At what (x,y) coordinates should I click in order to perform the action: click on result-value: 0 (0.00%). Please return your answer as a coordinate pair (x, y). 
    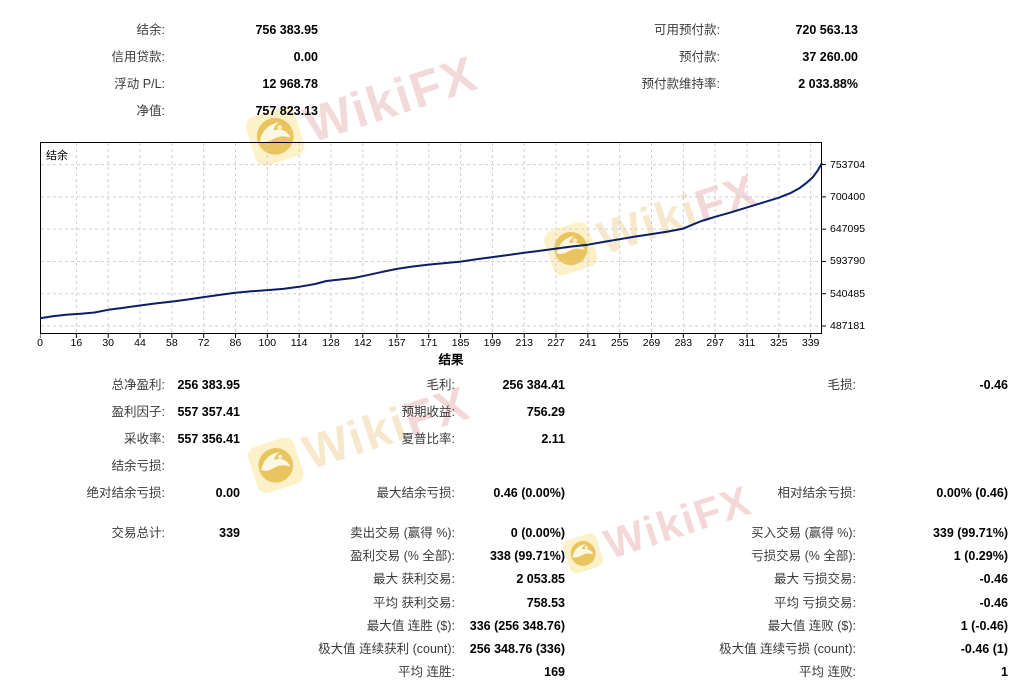
    Looking at the image, I should click on (537, 533).